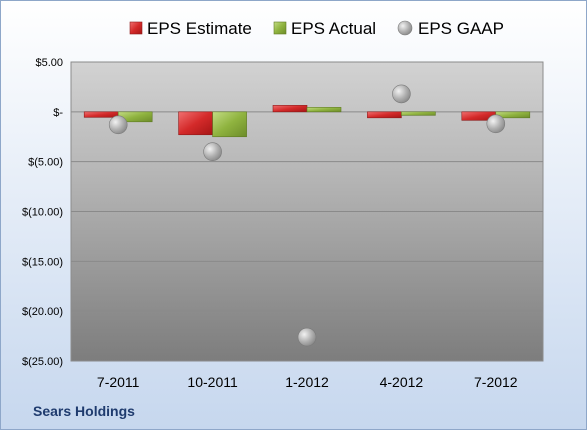 The image size is (587, 430). What do you see at coordinates (461, 28) in the screenshot?
I see `legend-label: EPS GAAP` at bounding box center [461, 28].